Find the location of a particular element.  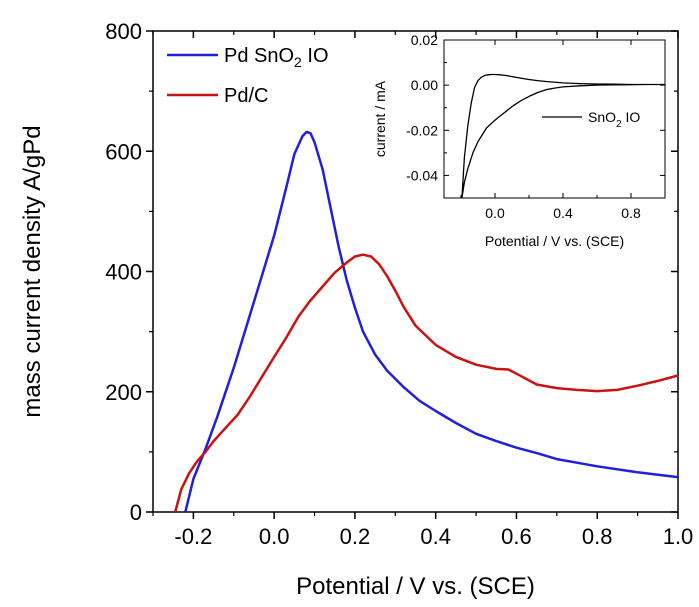

inset-x-ticks: 0.0 0.4 0.8 is located at coordinates (563, 130).